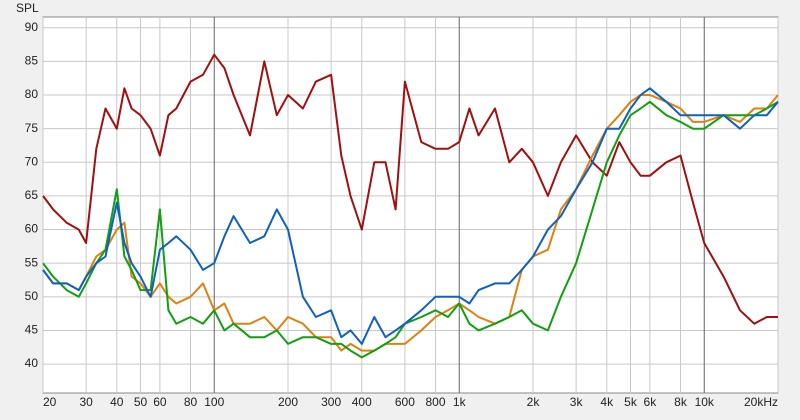 This screenshot has height=420, width=800. I want to click on x-tick-label: 800, so click(435, 402).